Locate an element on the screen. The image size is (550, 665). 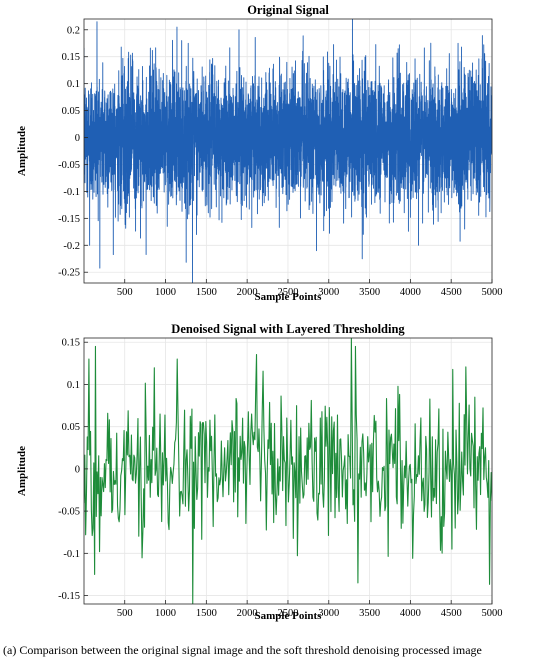
y-tick-label: 0.2 is located at coordinates (73, 30).